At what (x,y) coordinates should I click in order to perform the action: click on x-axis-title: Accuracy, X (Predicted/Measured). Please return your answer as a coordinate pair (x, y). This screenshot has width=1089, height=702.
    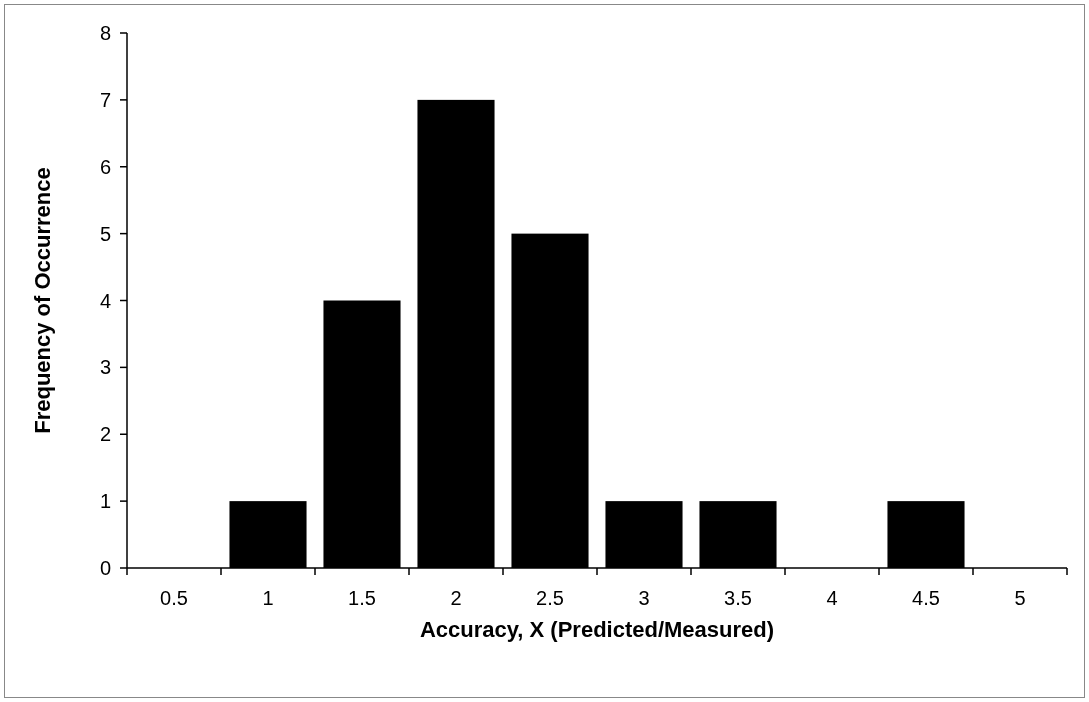
    Looking at the image, I should click on (597, 629).